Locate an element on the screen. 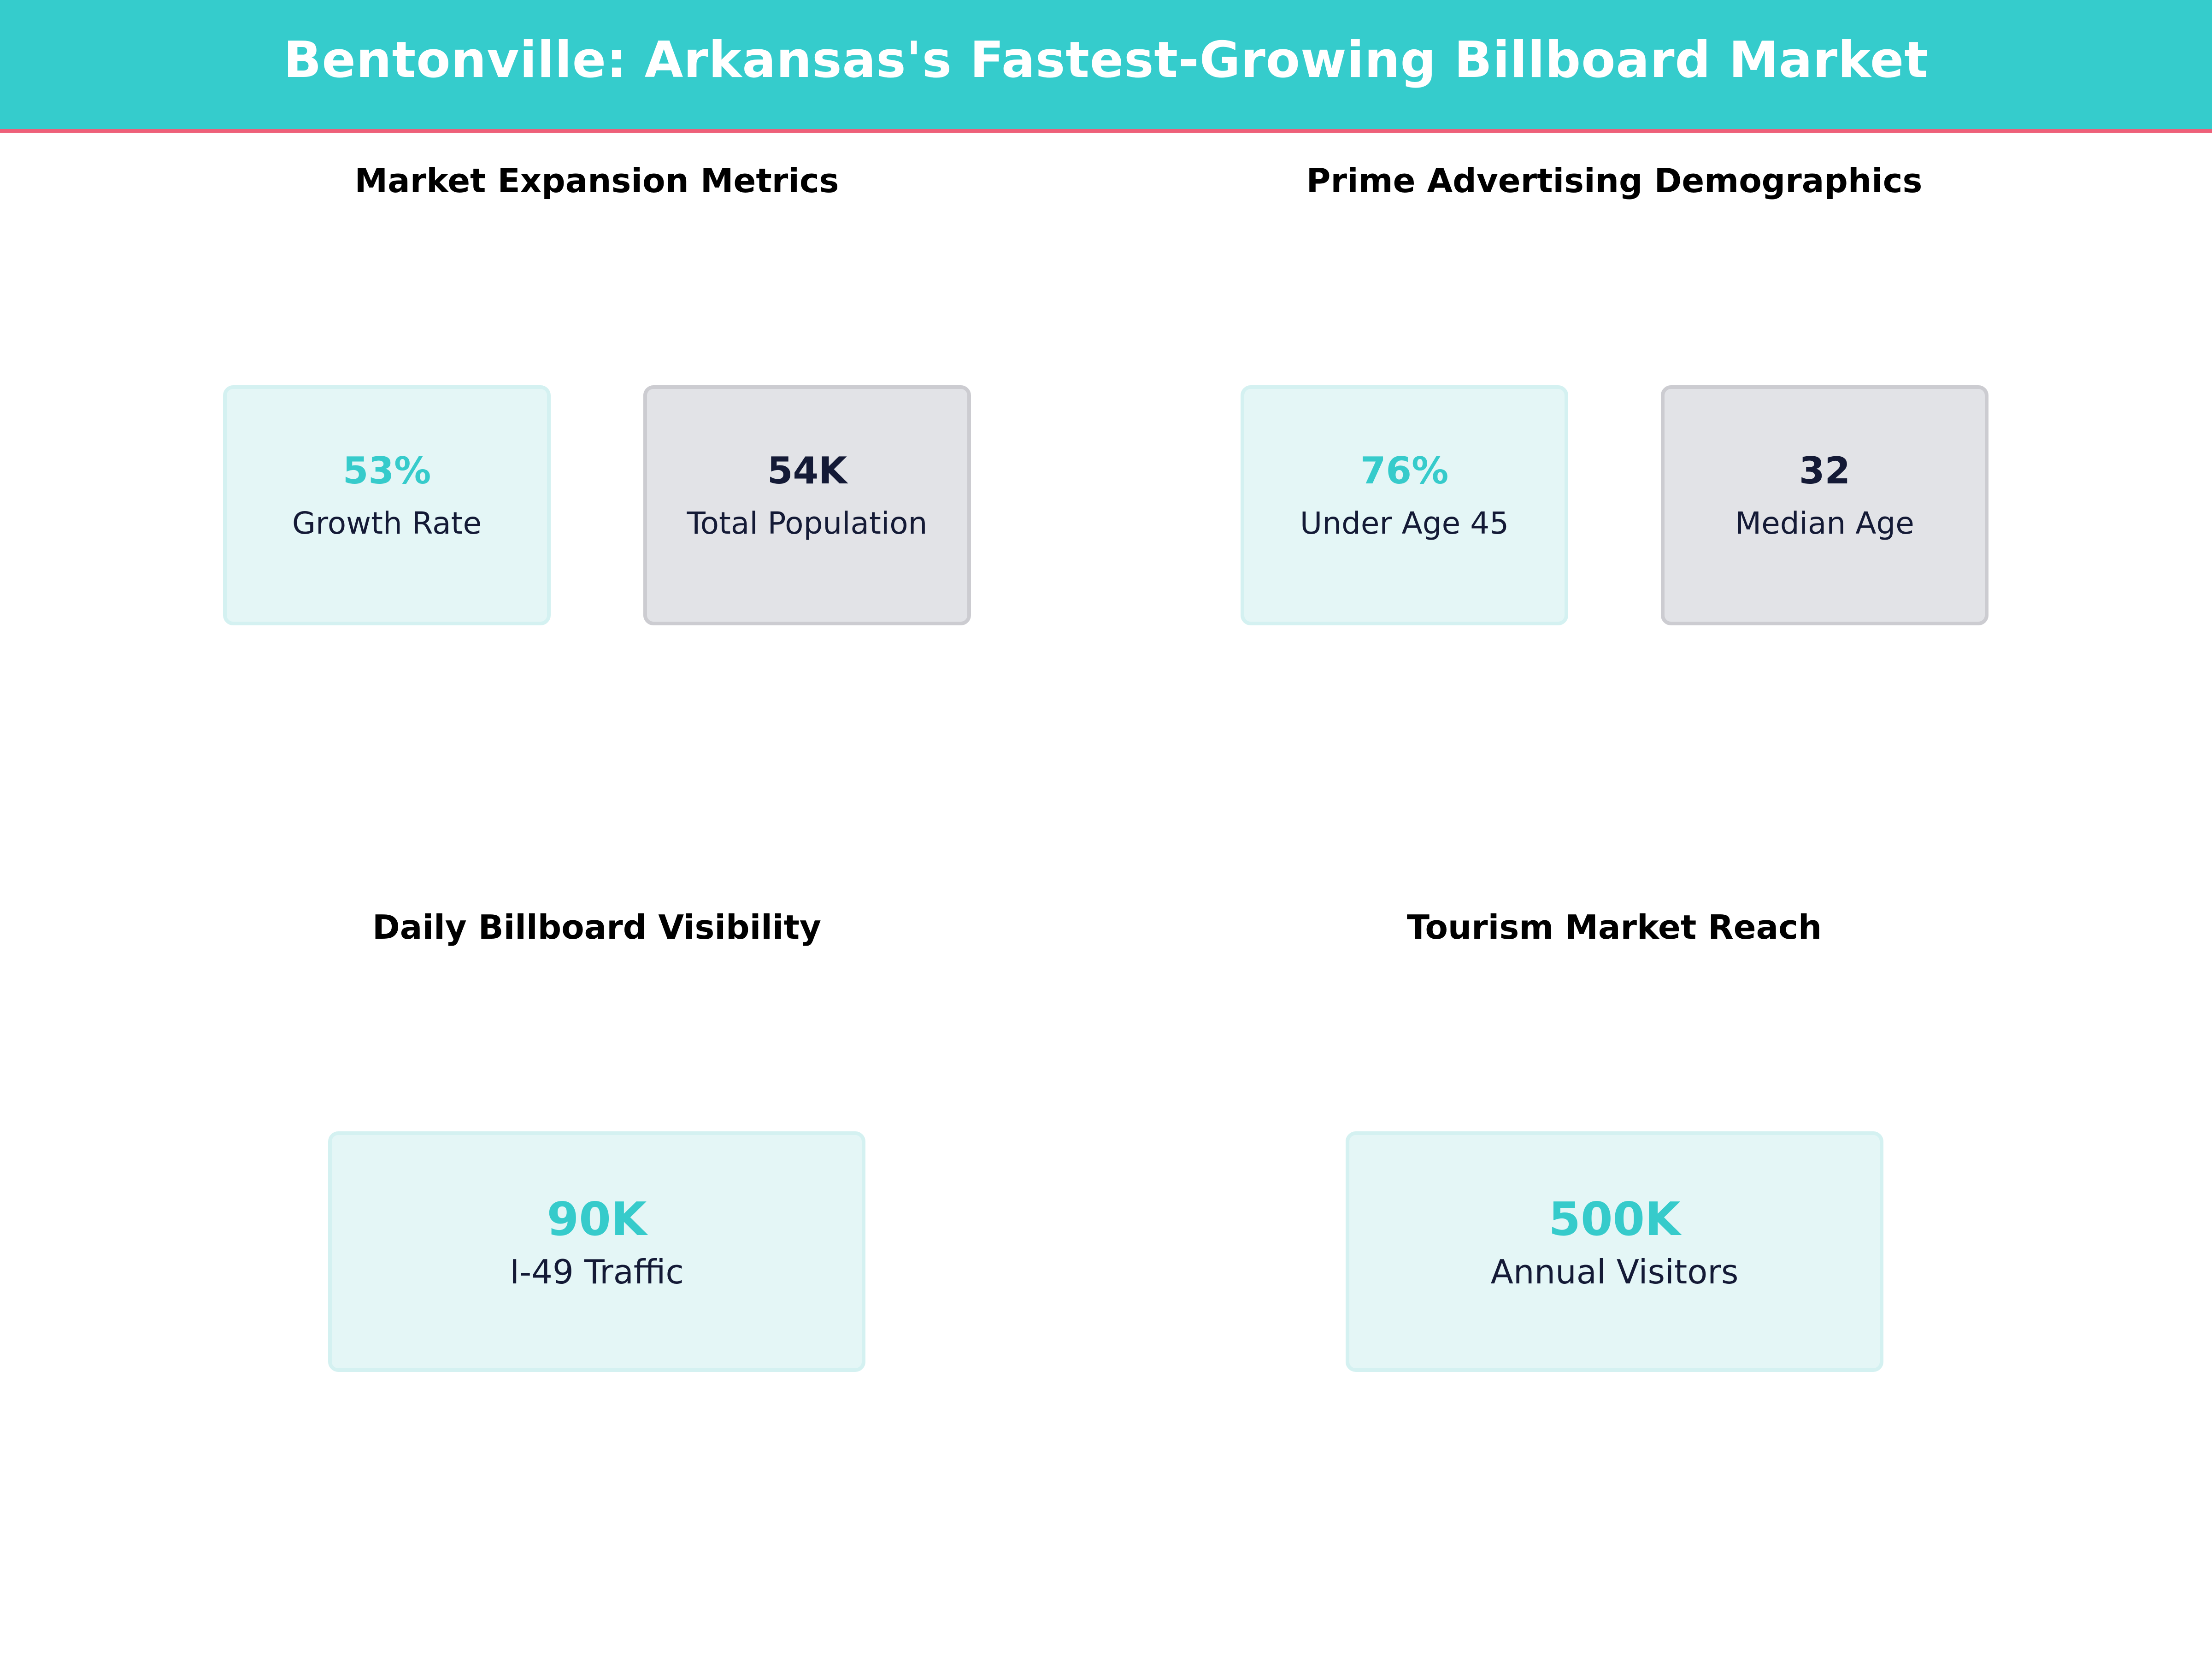 The width and height of the screenshot is (2212, 1659). metric-label: Median Age is located at coordinates (1824, 523).